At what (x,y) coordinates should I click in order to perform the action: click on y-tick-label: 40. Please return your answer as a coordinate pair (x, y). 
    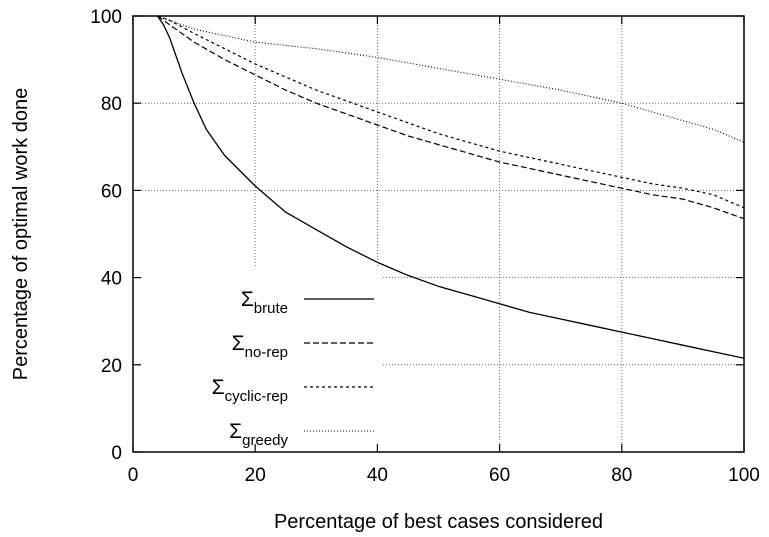
    Looking at the image, I should click on (111, 279).